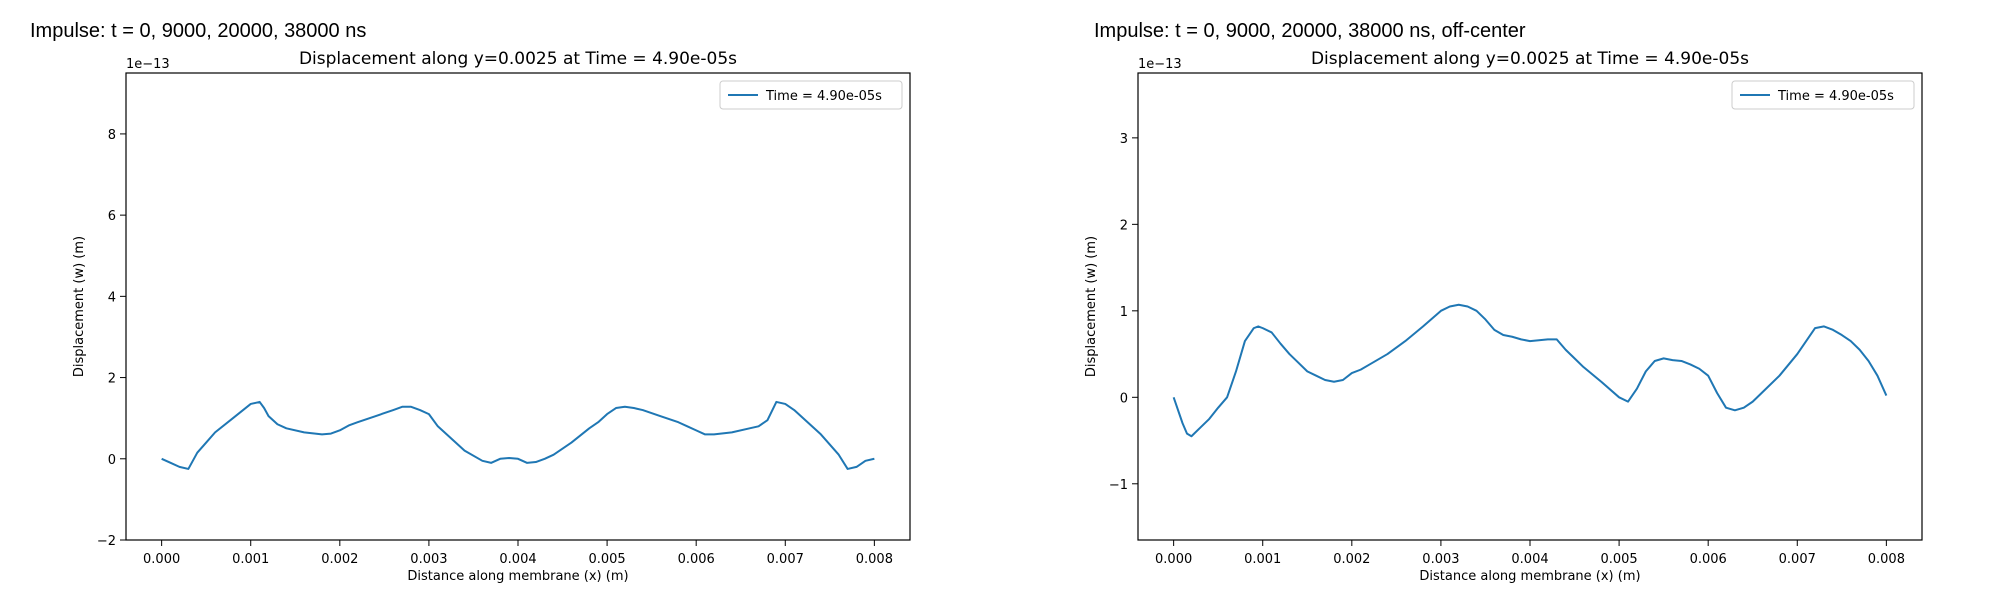 This screenshot has height=600, width=2000. I want to click on y-tick-label: 8, so click(112, 135).